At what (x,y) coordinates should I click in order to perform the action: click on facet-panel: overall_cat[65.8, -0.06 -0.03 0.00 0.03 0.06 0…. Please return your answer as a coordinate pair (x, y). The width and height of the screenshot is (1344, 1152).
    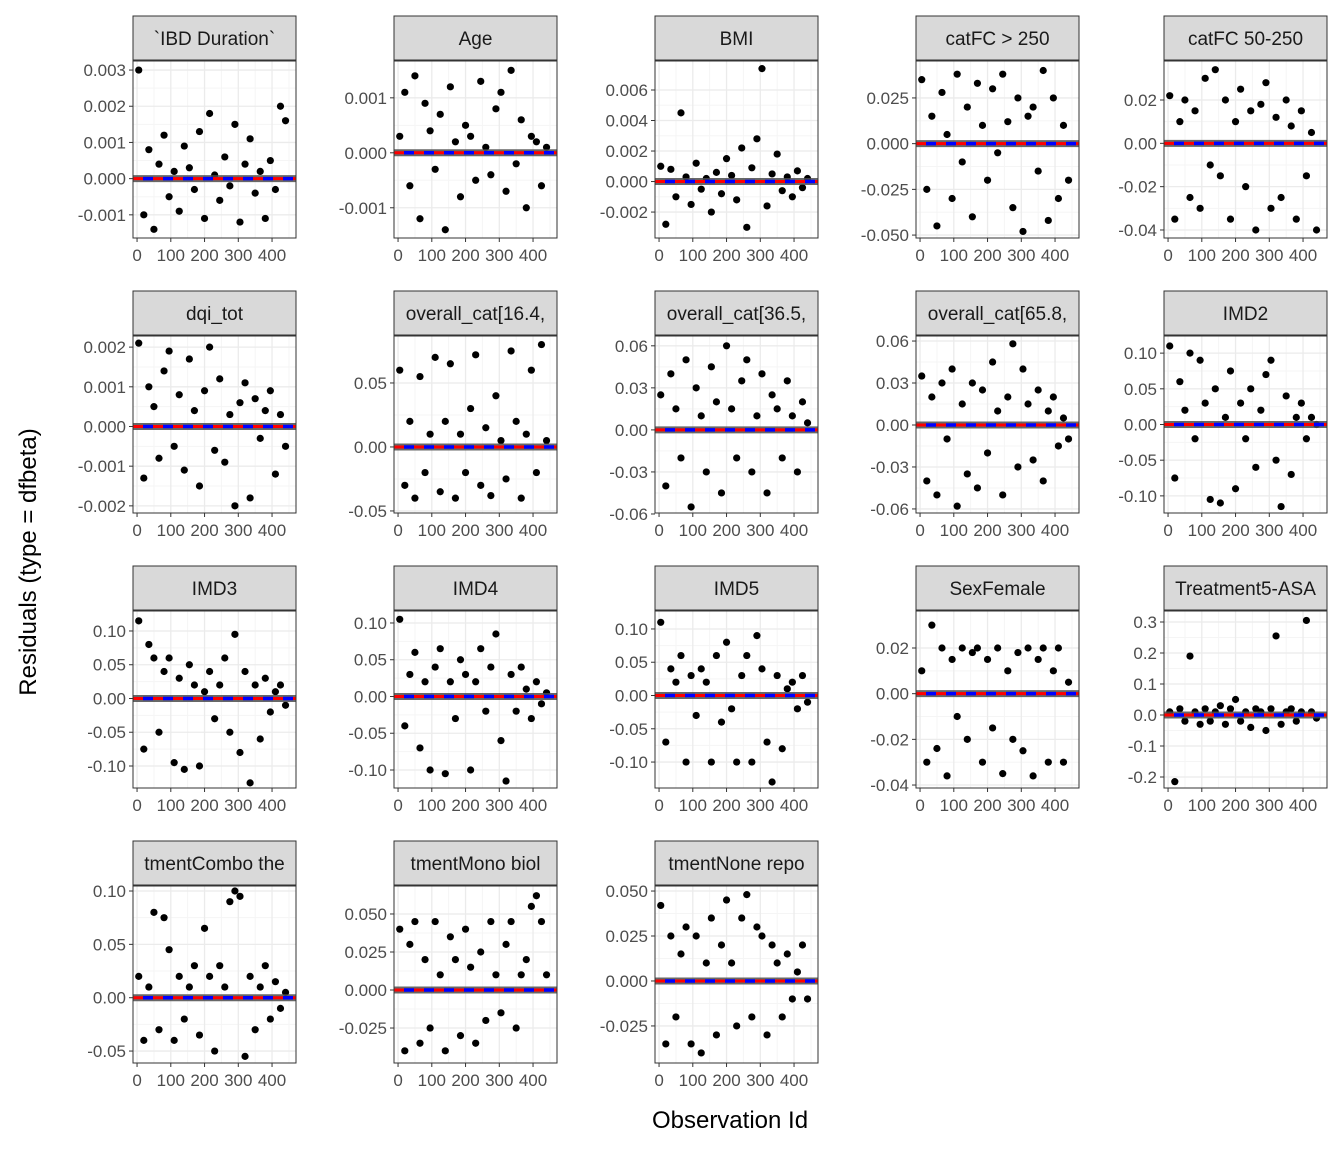
    Looking at the image, I should click on (975, 415).